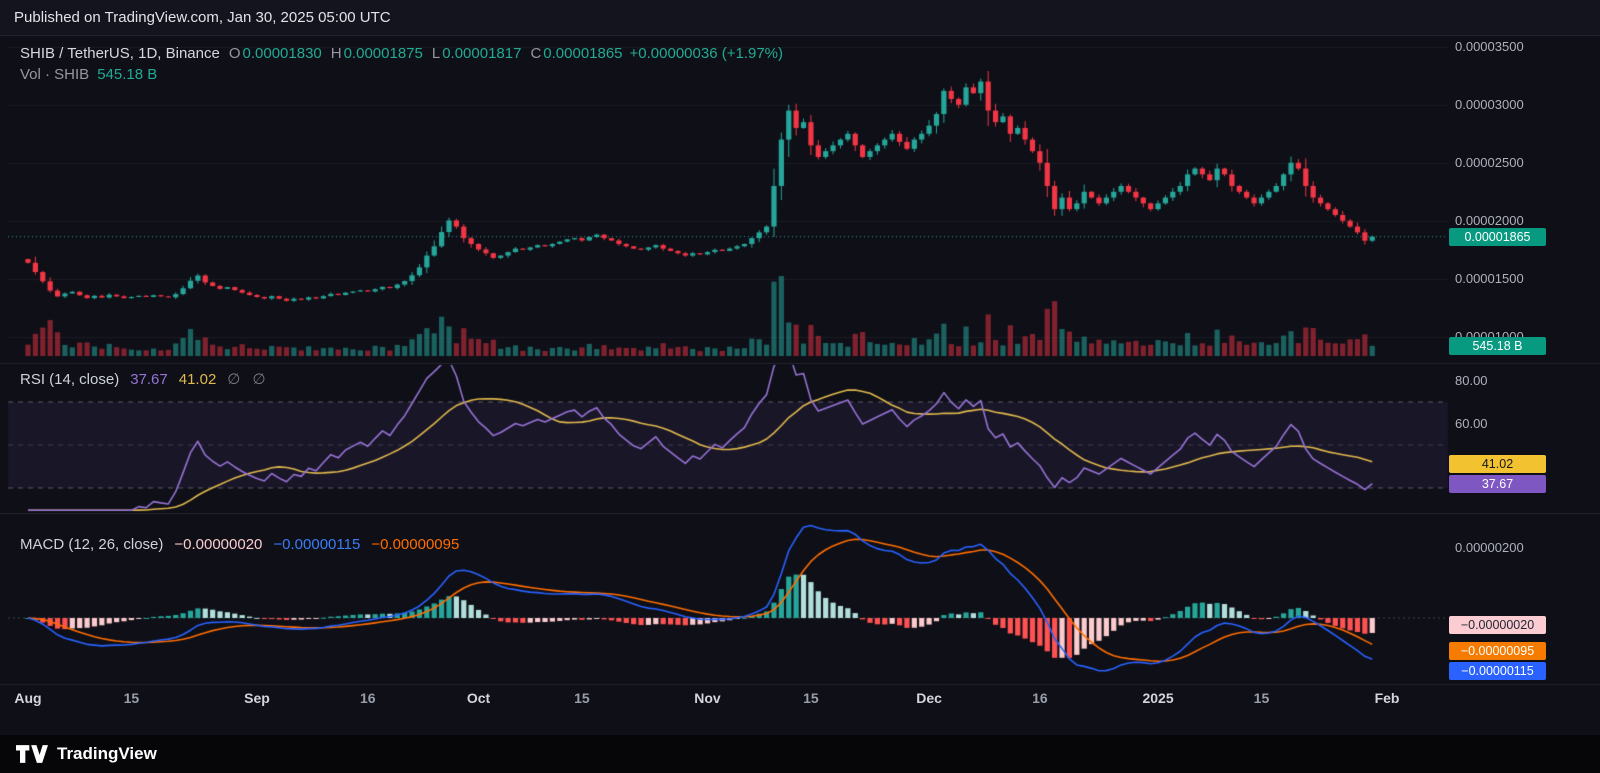  What do you see at coordinates (149, 379) in the screenshot?
I see `rsi-value: 37.67` at bounding box center [149, 379].